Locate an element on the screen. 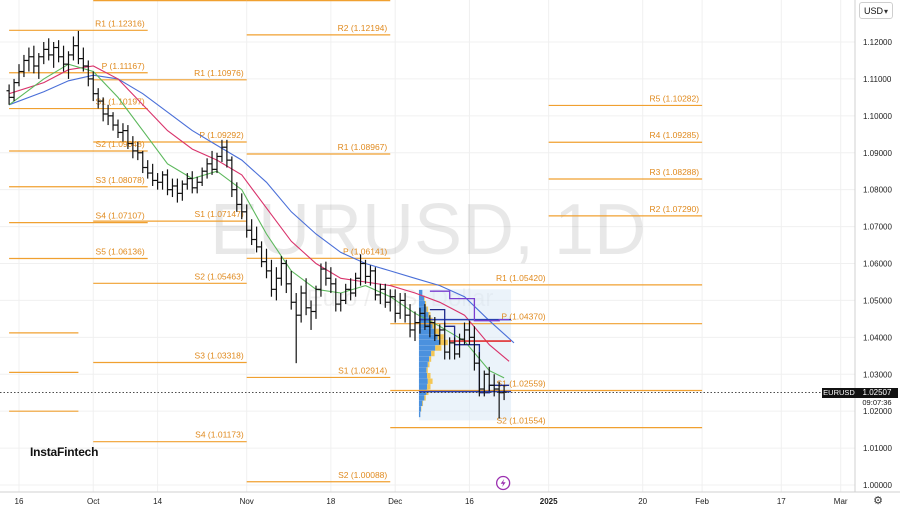 The image size is (900, 515). date-tick-label: Nov is located at coordinates (247, 501).